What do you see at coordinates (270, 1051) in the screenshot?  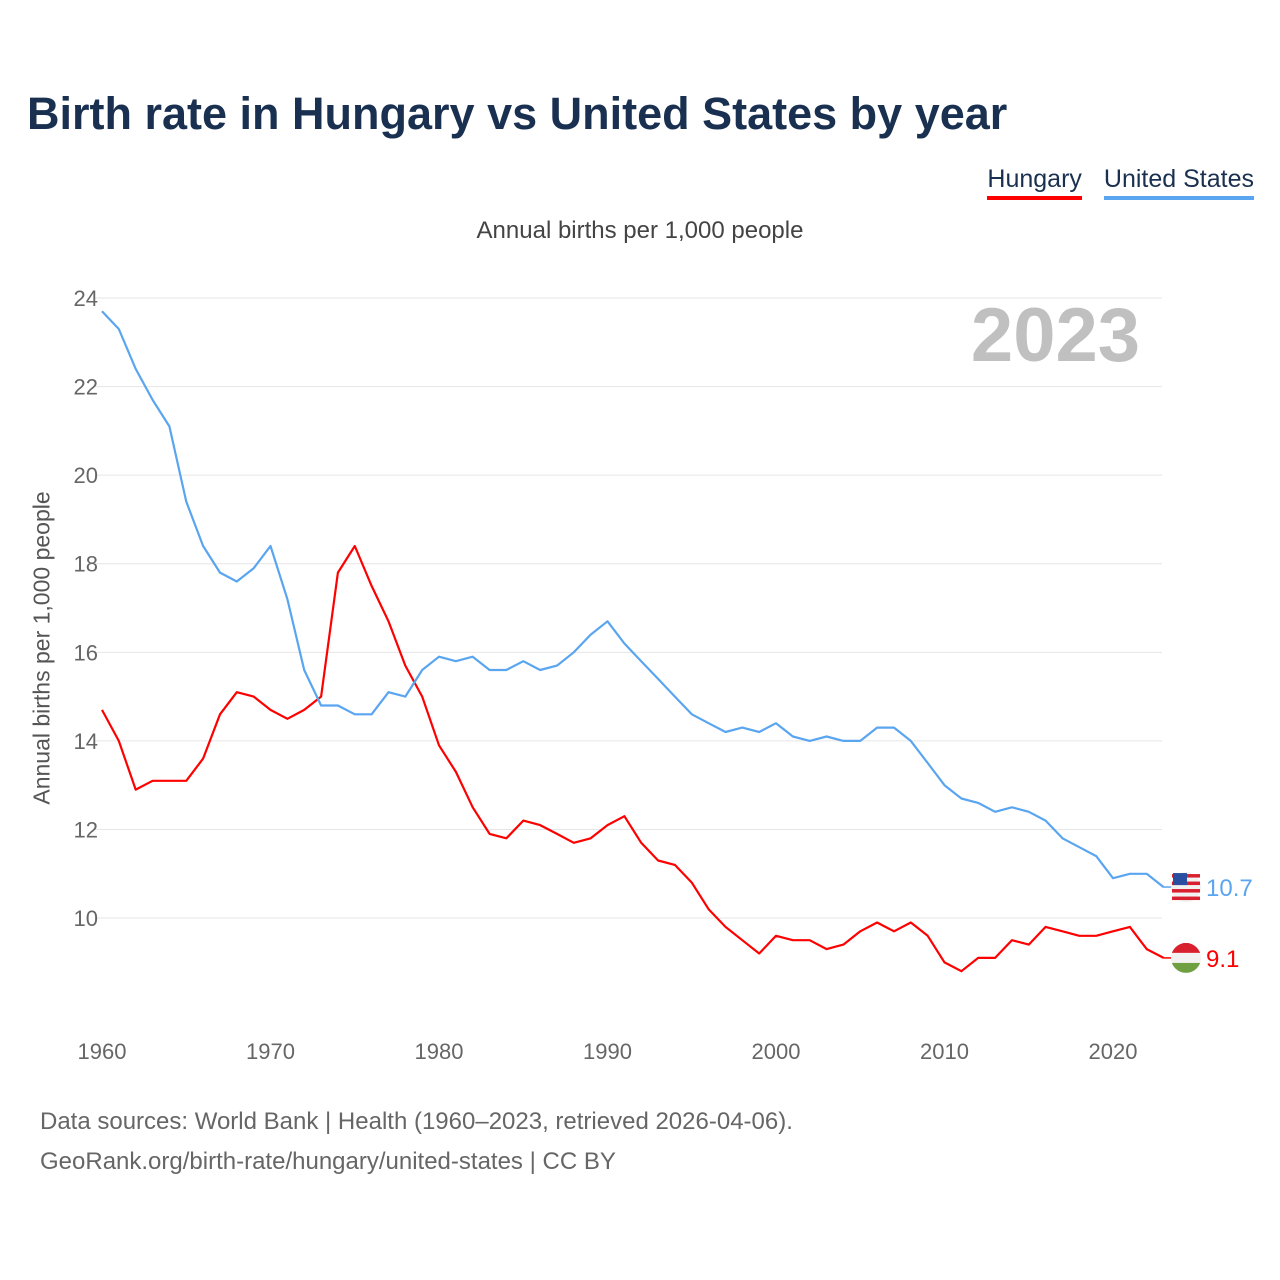 I see `x-tick-label: 1970` at bounding box center [270, 1051].